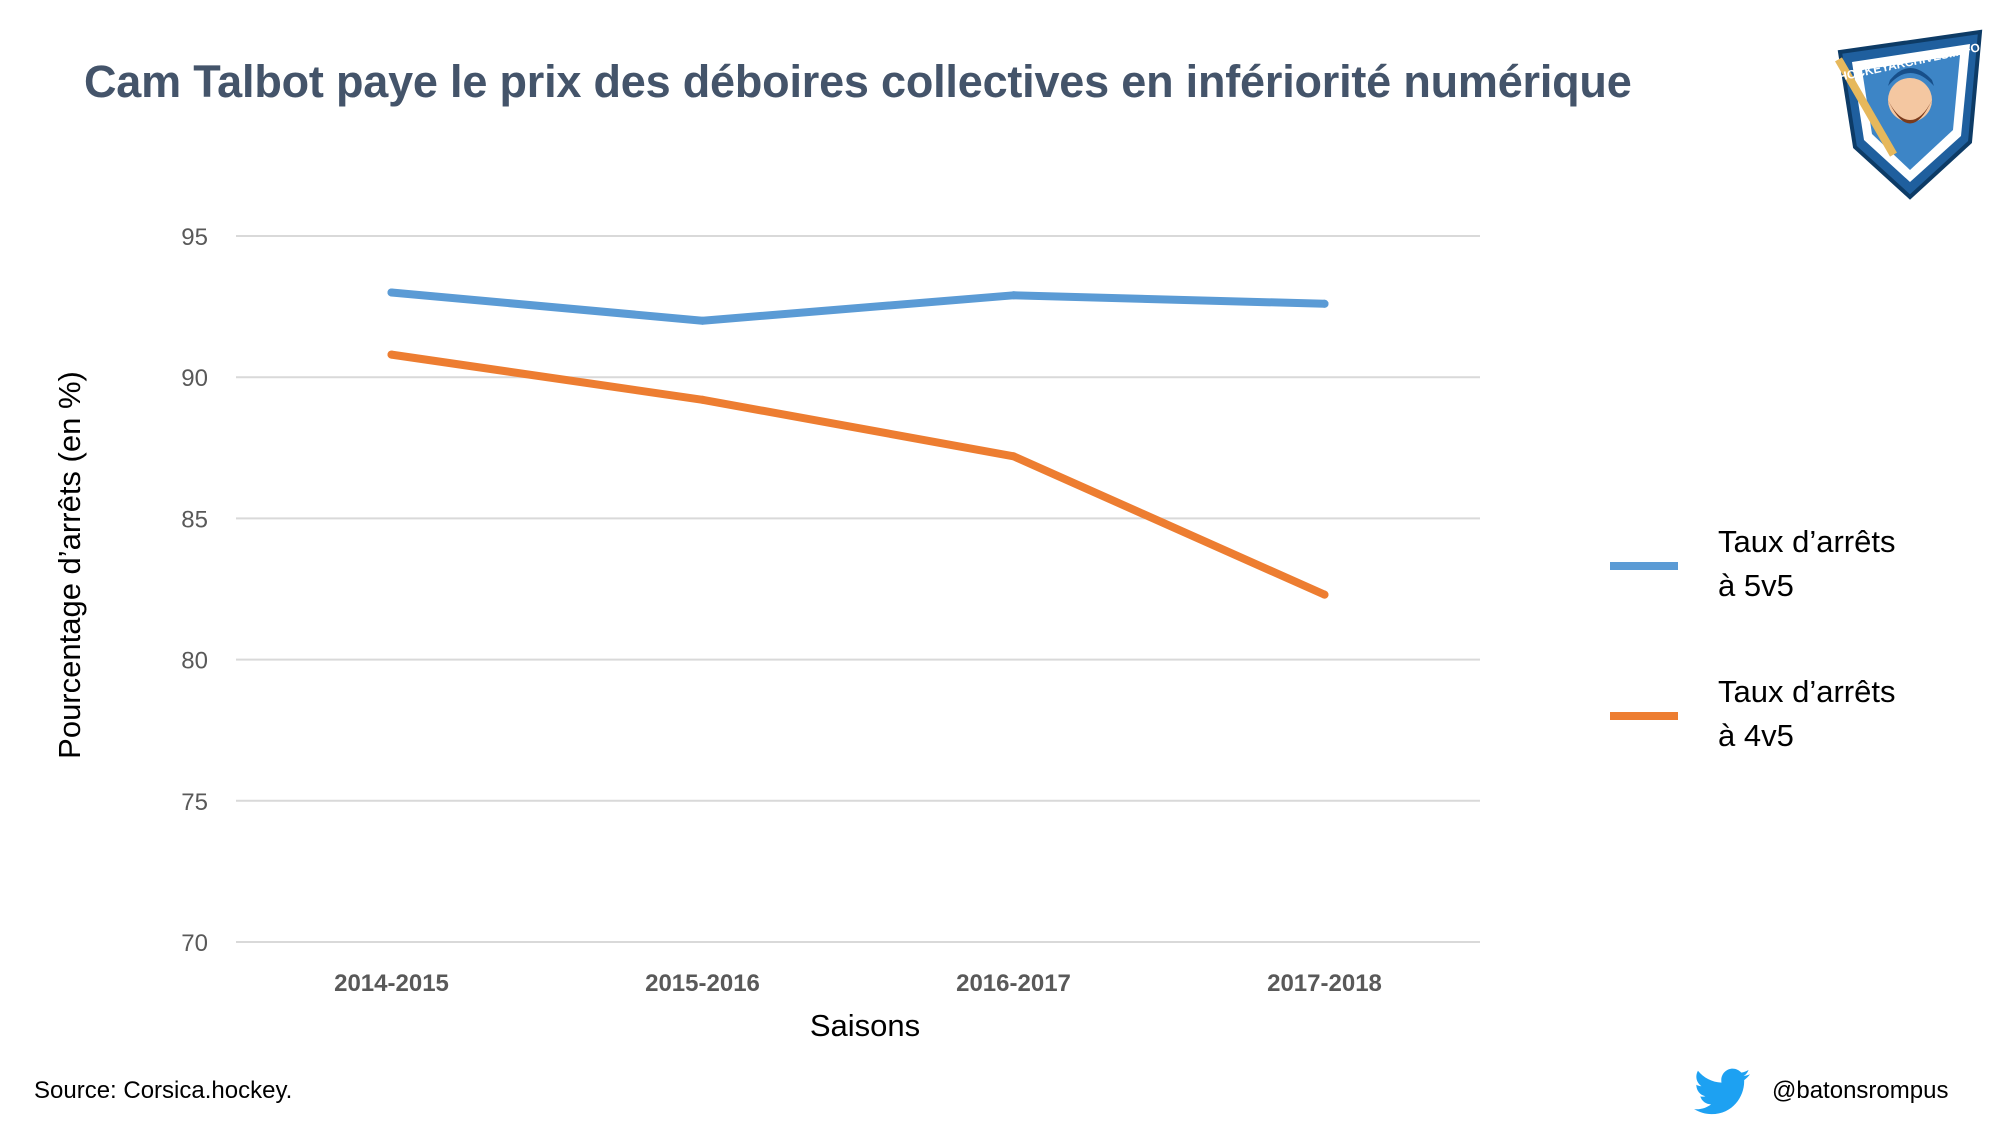 This screenshot has width=2000, height=1130. I want to click on x-tick-label: 2016-2017, so click(1013, 983).